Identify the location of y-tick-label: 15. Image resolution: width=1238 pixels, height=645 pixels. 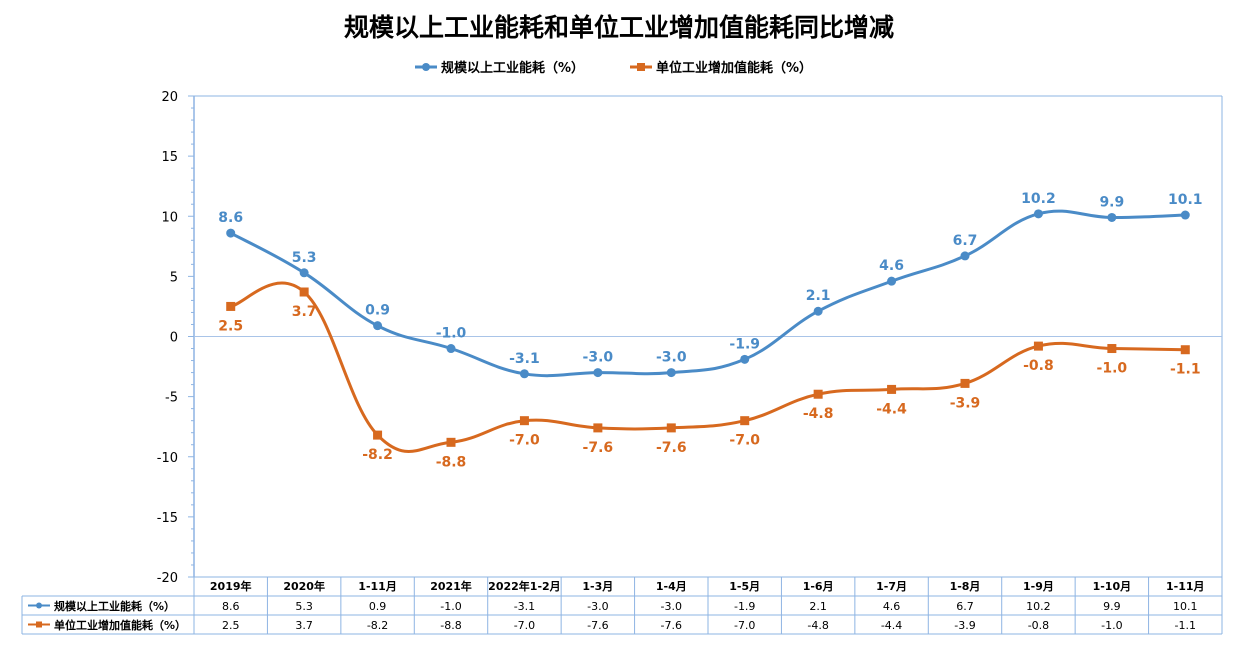
(169, 157).